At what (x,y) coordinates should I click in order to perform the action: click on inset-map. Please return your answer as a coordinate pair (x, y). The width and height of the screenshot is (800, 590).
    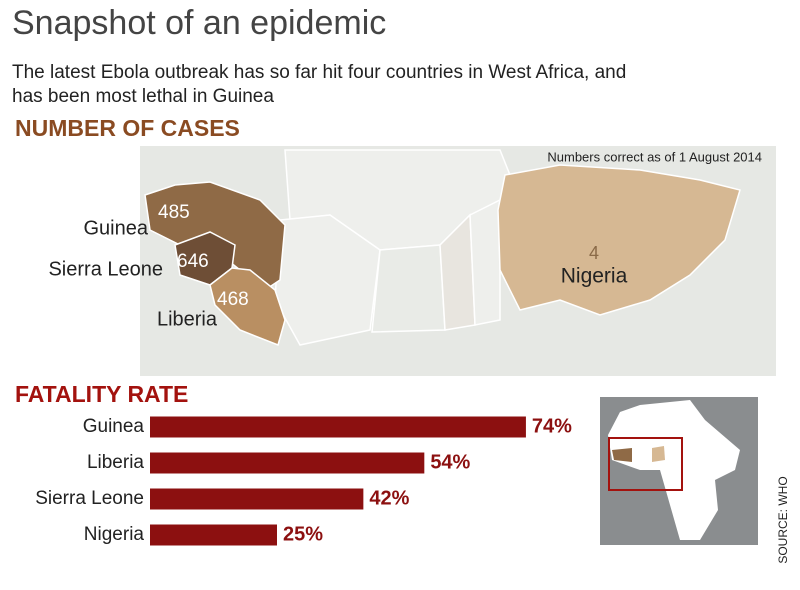
    Looking at the image, I should click on (679, 471).